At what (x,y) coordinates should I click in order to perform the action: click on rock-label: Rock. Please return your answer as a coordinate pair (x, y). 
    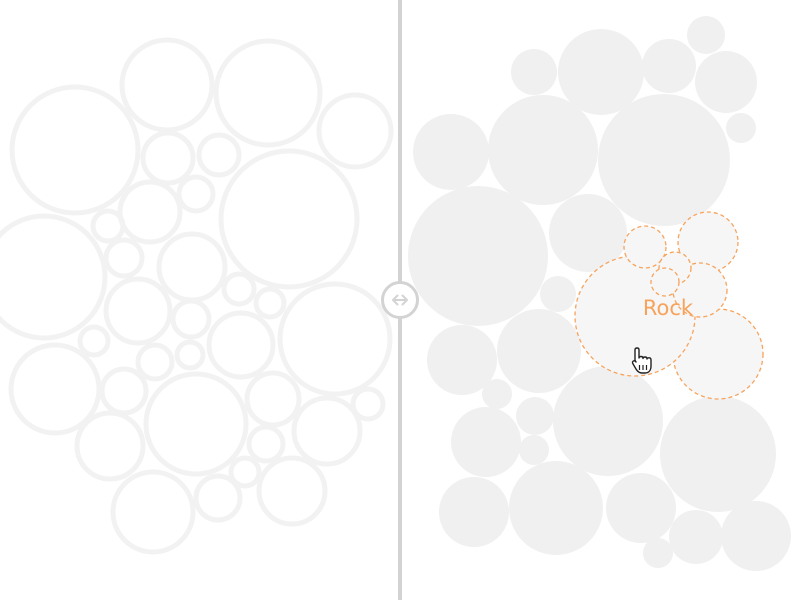
    Looking at the image, I should click on (668, 308).